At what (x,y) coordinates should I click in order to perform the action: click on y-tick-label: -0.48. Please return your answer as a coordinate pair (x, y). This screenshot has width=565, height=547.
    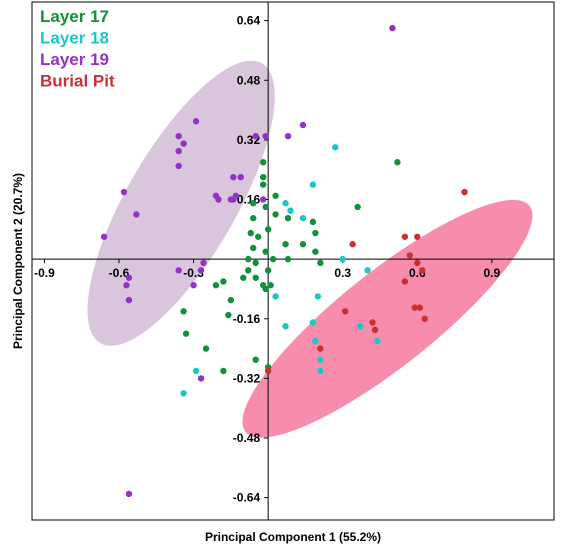
    Looking at the image, I should click on (247, 438).